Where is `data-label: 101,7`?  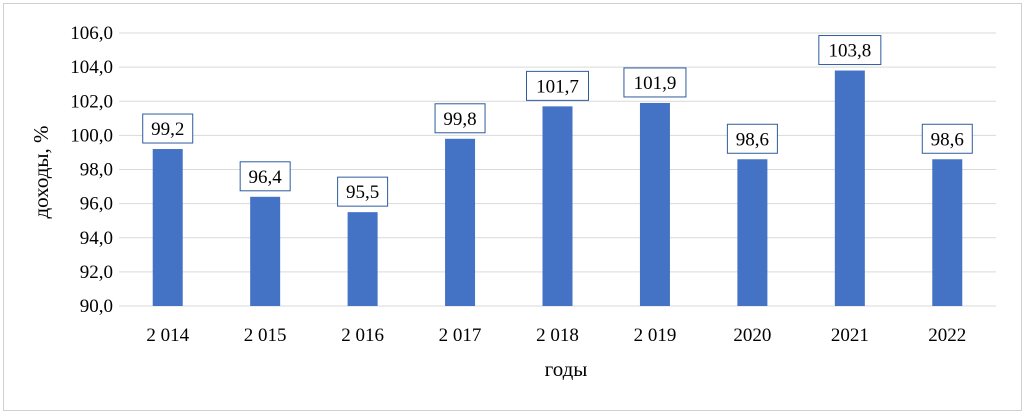 data-label: 101,7 is located at coordinates (557, 86).